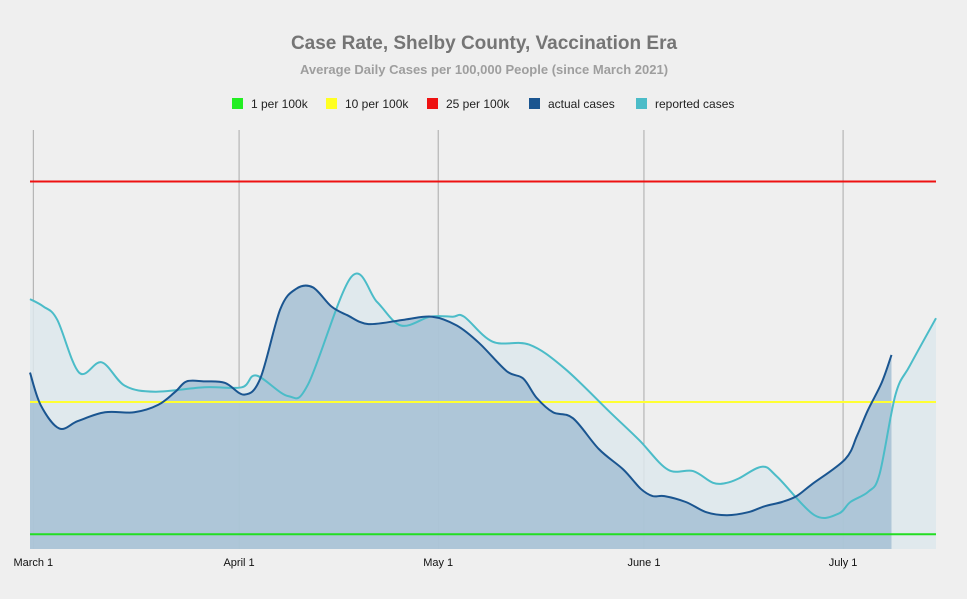 This screenshot has height=599, width=967. I want to click on legend-item-10-per-100k: 10 per 100k, so click(367, 104).